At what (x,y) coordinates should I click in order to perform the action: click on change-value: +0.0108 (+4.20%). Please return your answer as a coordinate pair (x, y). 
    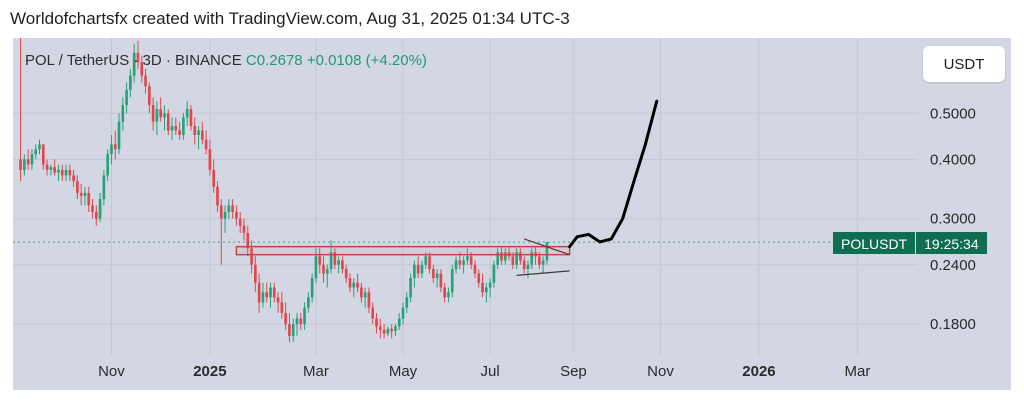
    Looking at the image, I should click on (366, 60).